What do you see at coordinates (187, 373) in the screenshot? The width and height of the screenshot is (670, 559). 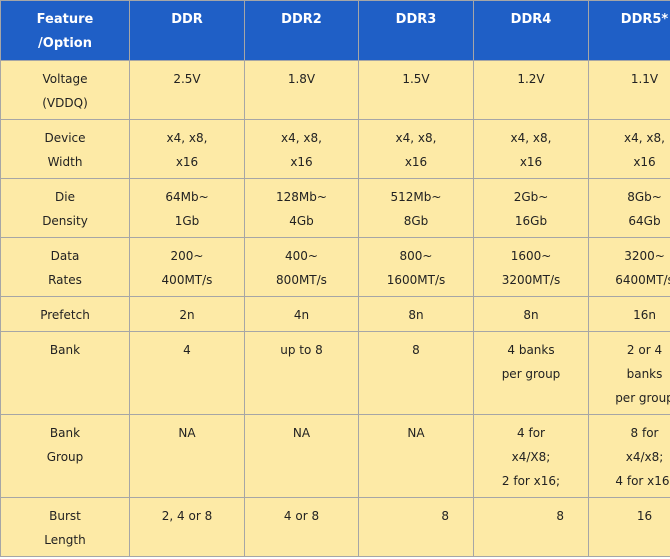 I see `table-cell: 4` at bounding box center [187, 373].